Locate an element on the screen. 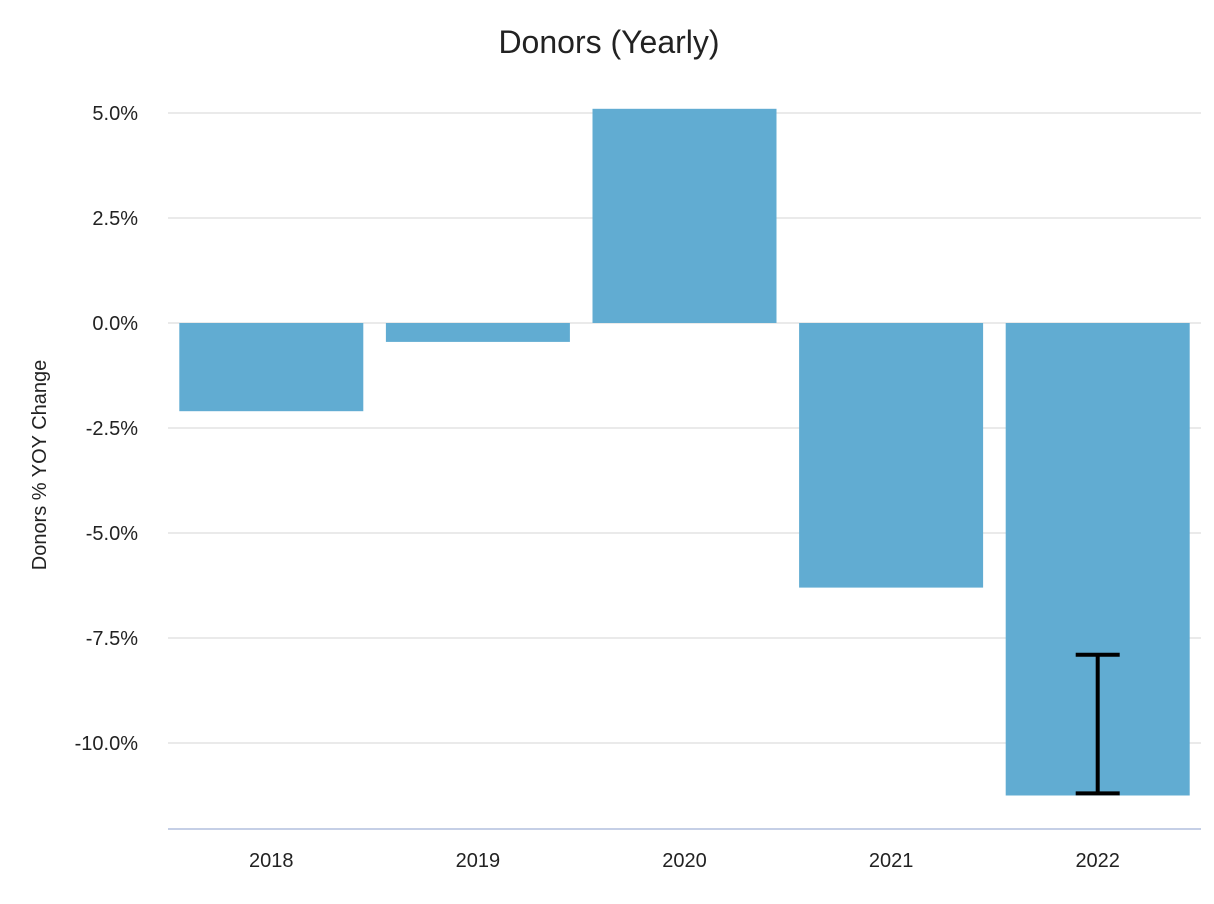  error-bars is located at coordinates (1097, 724).